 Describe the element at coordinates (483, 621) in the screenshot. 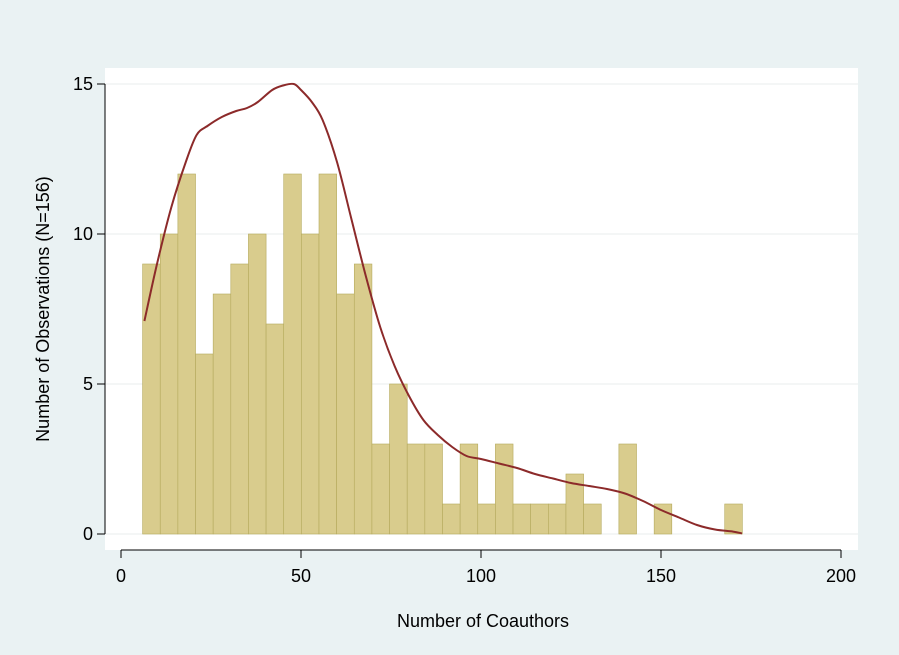

I see `x-axis-title: Number of Coauthors` at that location.